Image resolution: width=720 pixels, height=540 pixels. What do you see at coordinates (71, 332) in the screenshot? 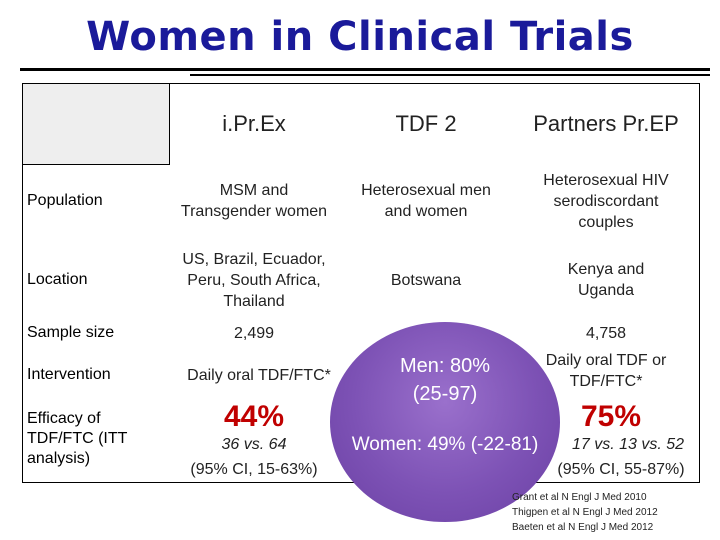
I see `row-label-sample-size: Sample size` at bounding box center [71, 332].